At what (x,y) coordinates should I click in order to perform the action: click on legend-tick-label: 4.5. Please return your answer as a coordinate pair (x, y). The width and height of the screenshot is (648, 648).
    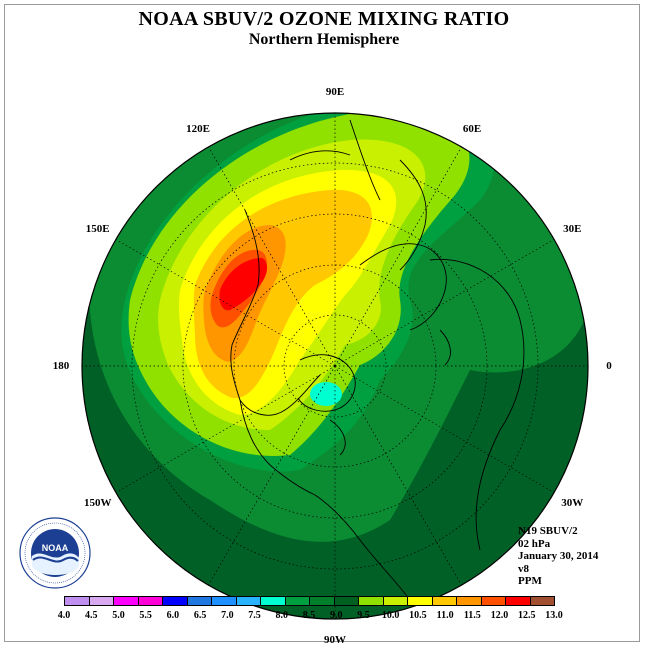
    Looking at the image, I should click on (91, 615).